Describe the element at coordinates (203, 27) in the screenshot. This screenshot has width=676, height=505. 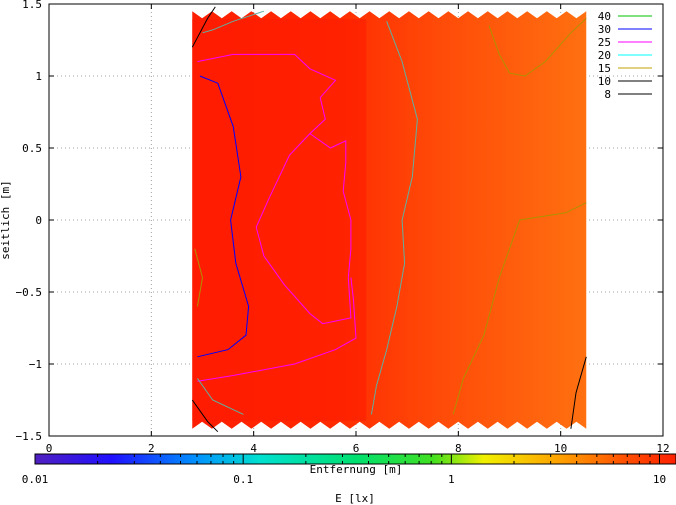
I see `contour-line-10b` at that location.